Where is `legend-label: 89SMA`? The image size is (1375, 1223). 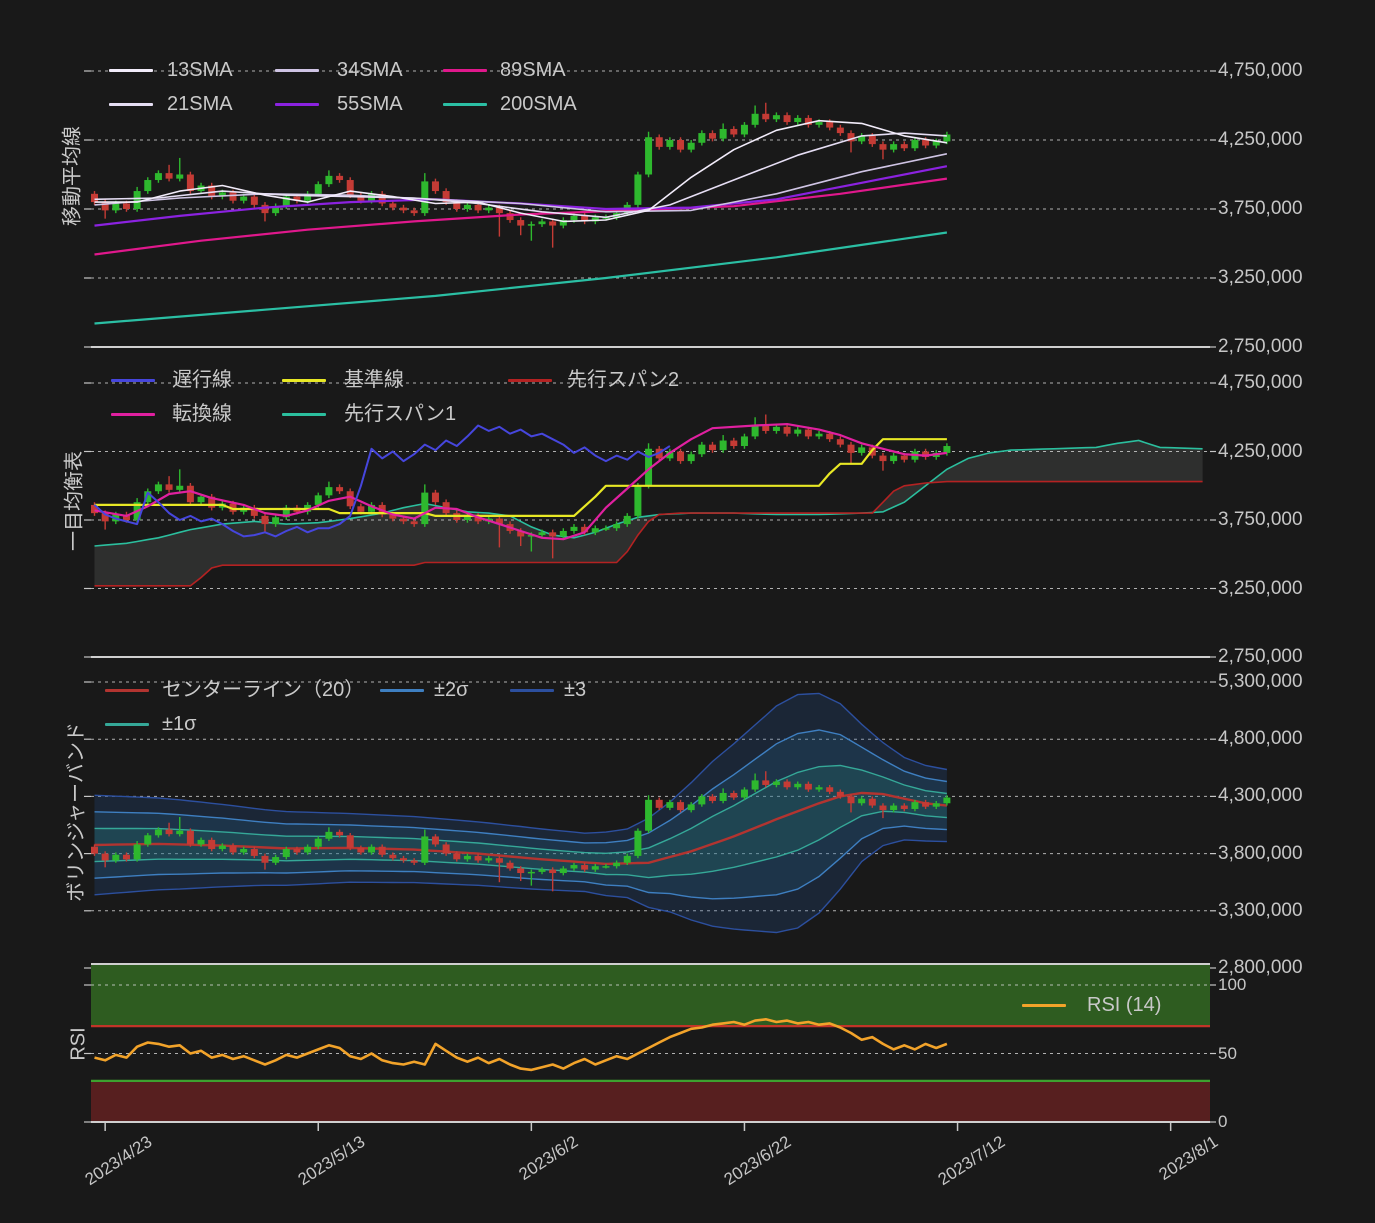
legend-label: 89SMA is located at coordinates (533, 70).